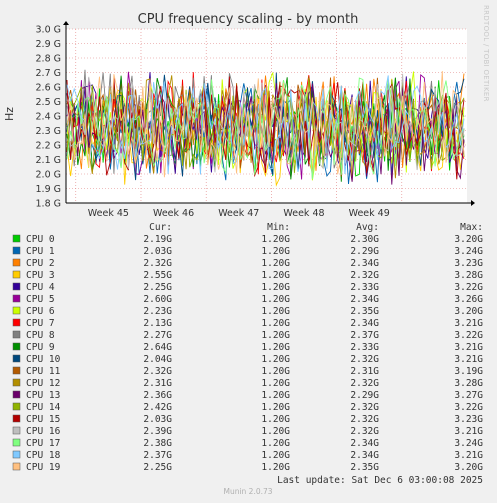  Describe the element at coordinates (40, 347) in the screenshot. I see `legend-series-name: CPU 9` at that location.